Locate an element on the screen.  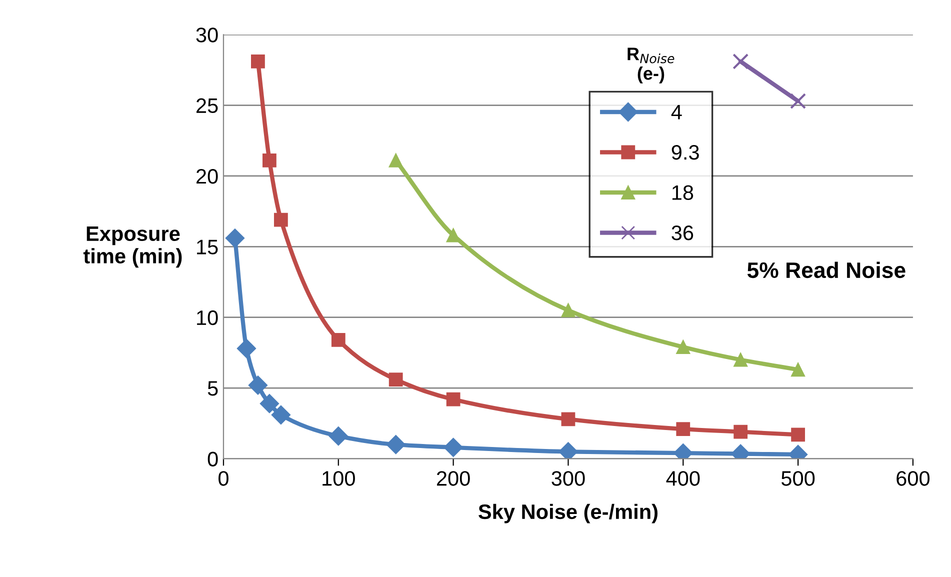
x-tick-label: 200 is located at coordinates (453, 478).